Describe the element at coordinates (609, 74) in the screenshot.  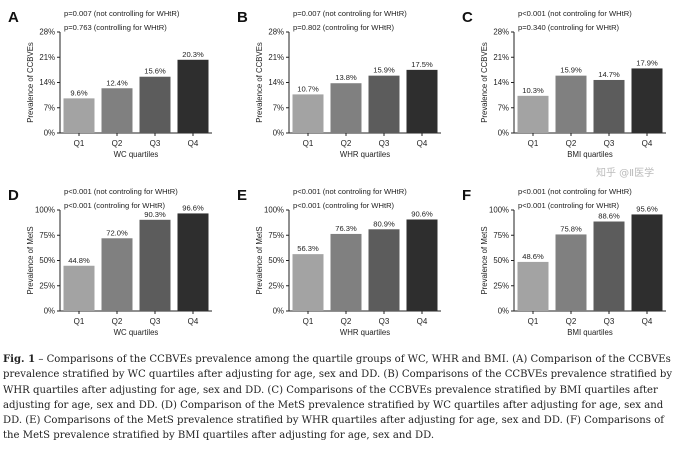
I see `data-label: 14.7%` at that location.